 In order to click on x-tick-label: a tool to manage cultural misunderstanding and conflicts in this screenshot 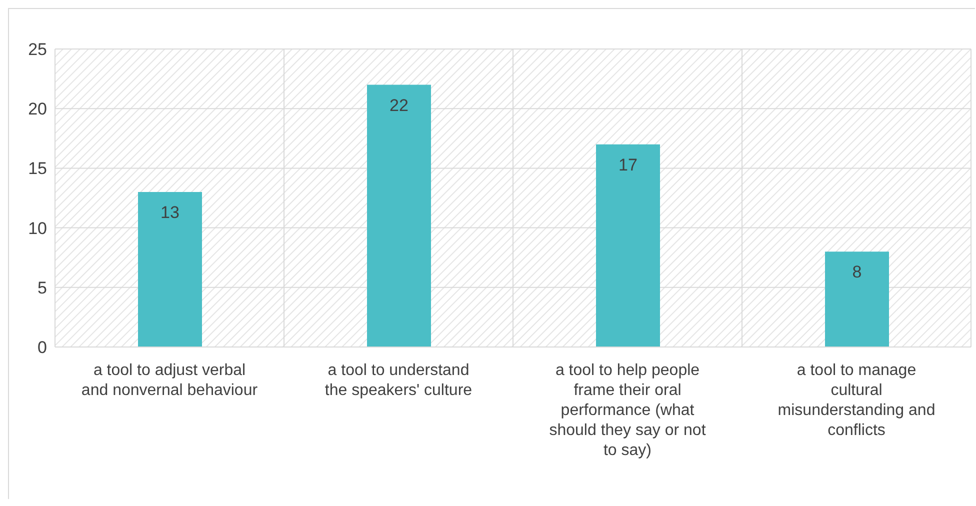, I will do `click(857, 400)`.